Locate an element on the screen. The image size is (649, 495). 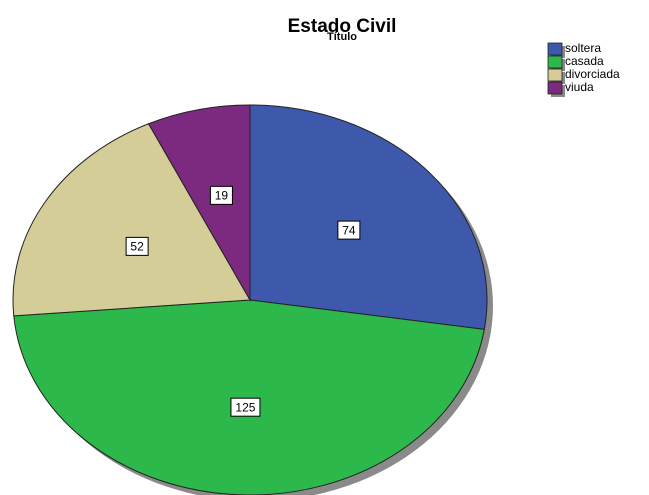
legend-label: divorciada is located at coordinates (592, 74).